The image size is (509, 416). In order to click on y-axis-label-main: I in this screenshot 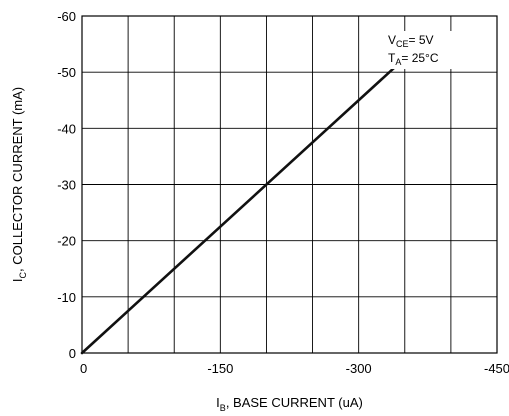, I will do `click(17, 281)`.